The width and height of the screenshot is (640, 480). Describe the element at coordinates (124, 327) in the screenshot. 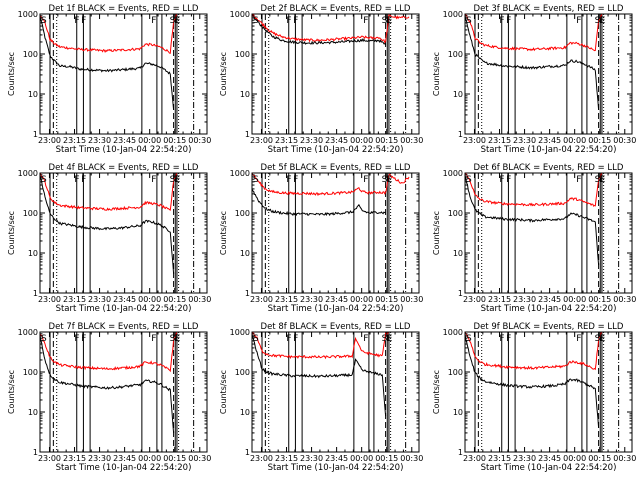

I see `panel-title: Det 7f BLACK = Events, RED = LLD` at that location.